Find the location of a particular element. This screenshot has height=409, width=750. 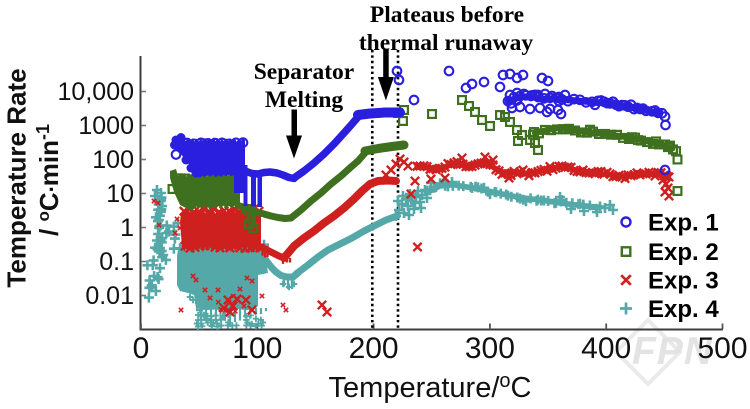

svg-text: Exp. 2 is located at coordinates (683, 252).